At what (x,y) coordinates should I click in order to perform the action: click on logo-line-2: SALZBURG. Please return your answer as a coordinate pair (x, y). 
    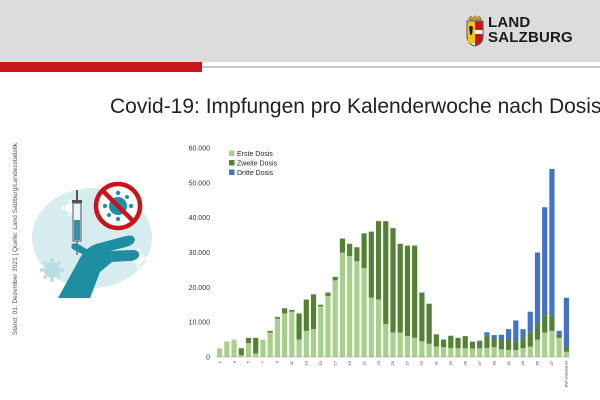
    Looking at the image, I should click on (530, 37).